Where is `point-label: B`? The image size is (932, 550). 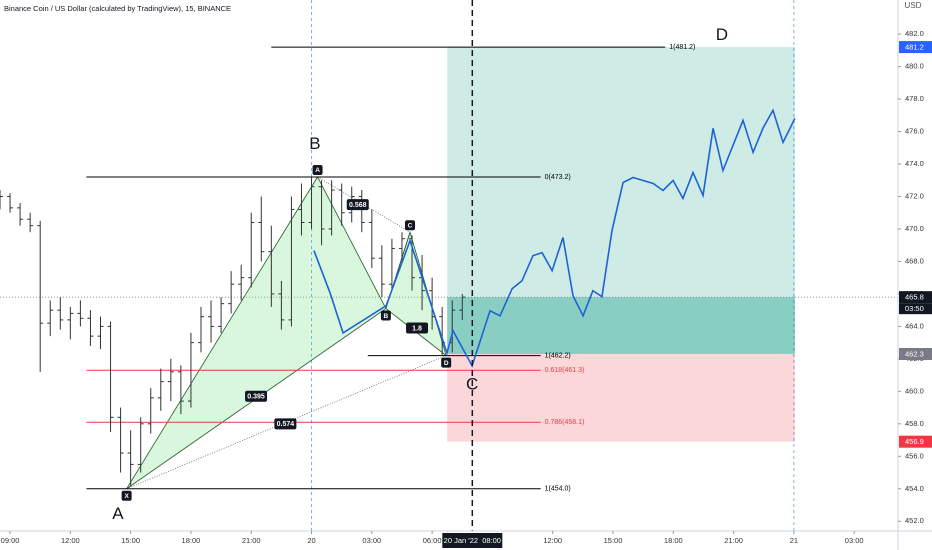
point-label: B is located at coordinates (386, 316).